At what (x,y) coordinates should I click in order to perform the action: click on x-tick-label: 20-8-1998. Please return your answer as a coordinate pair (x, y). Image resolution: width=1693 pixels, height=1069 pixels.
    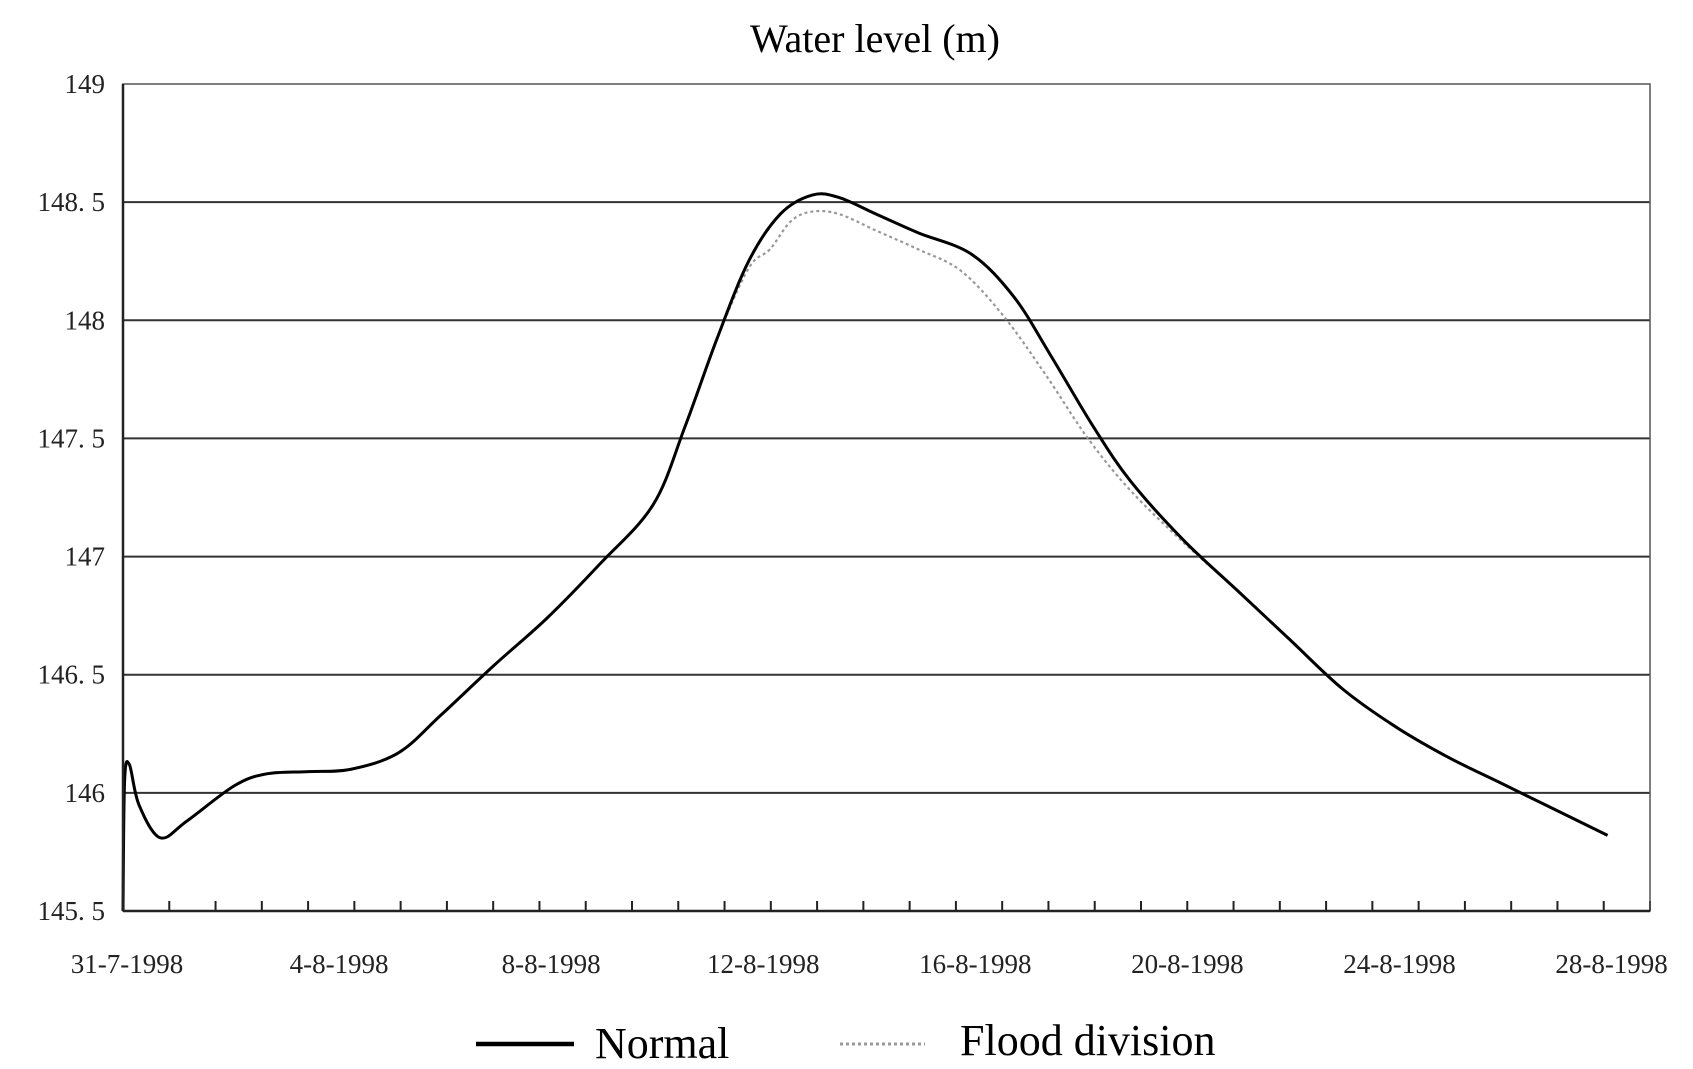
    Looking at the image, I should click on (1187, 964).